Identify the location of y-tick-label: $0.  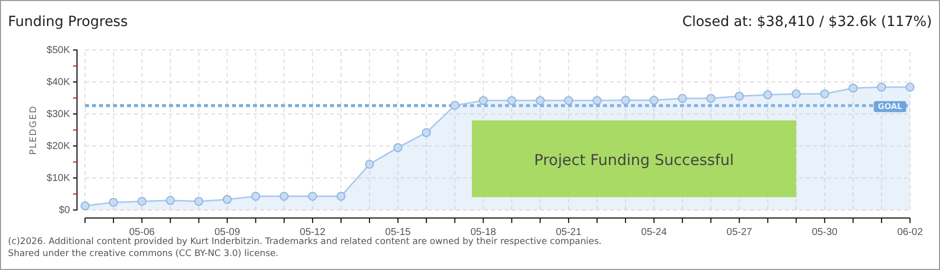
(64, 210).